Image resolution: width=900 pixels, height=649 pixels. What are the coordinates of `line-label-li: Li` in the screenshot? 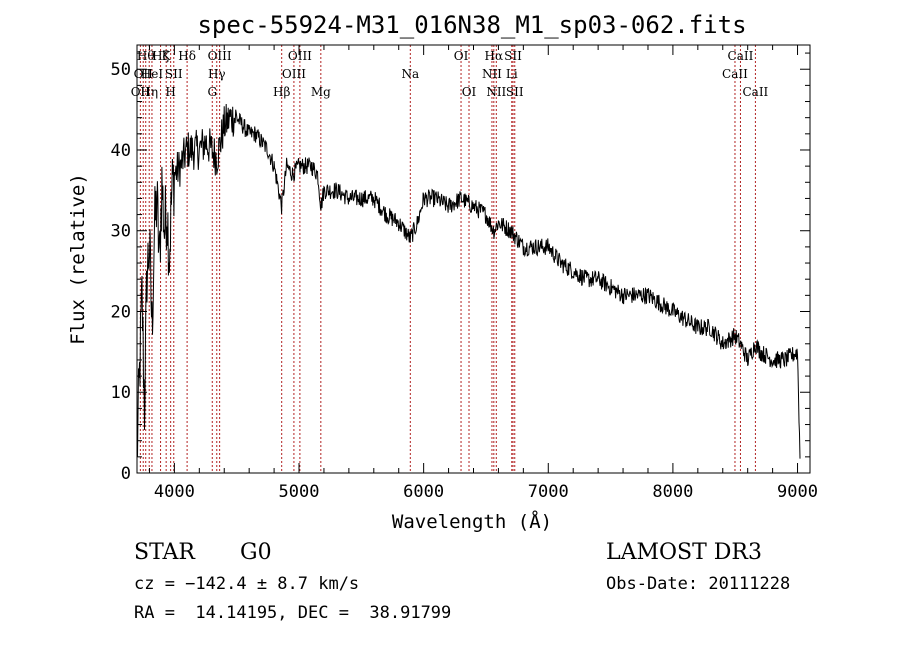 It's located at (512, 74).